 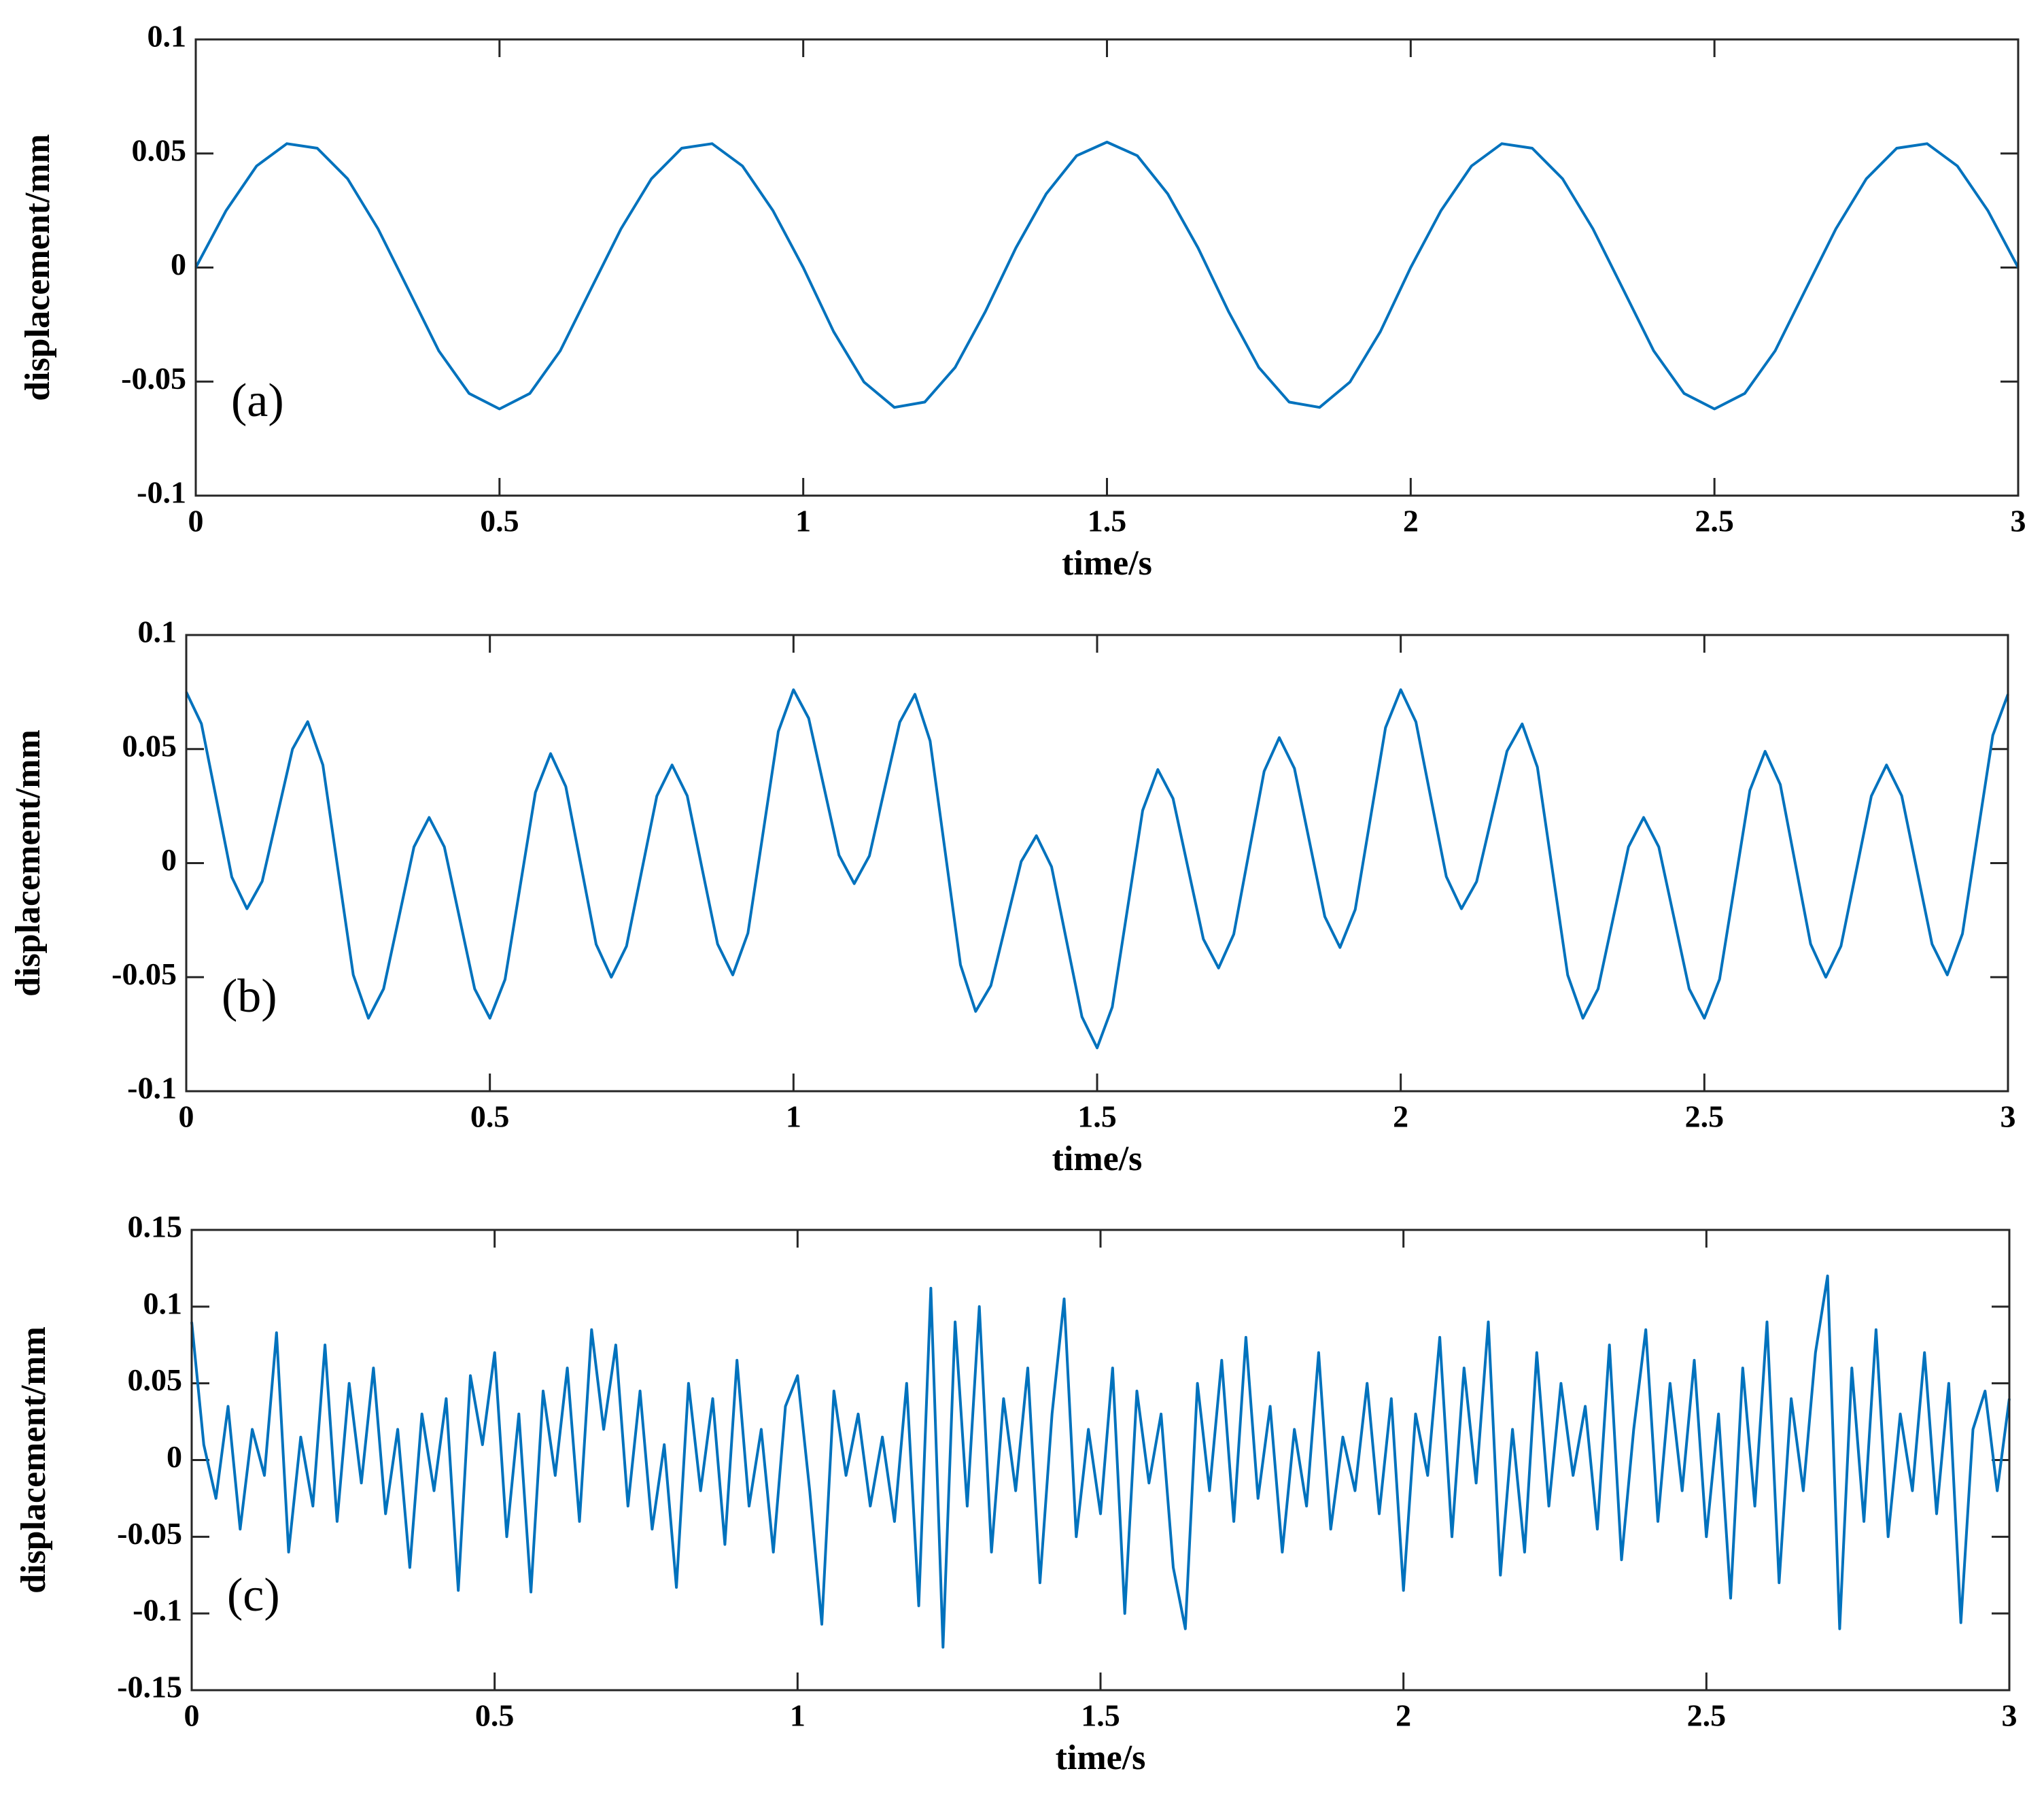 I want to click on data-line, so click(x=1107, y=276).